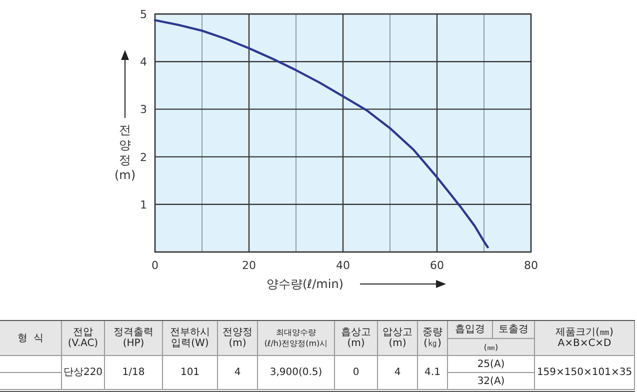  I want to click on text: 159×150×101×35, so click(585, 373).